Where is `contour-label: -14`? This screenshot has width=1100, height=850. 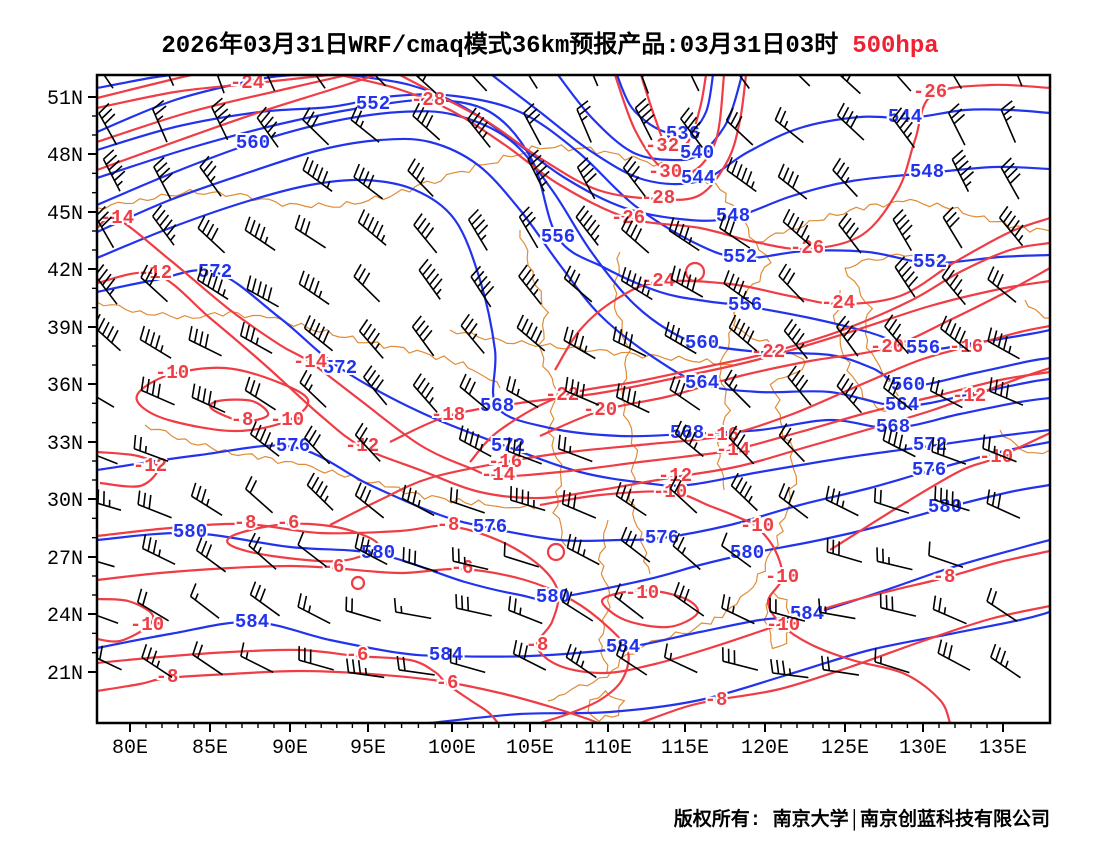 contour-label: -14 is located at coordinates (498, 475).